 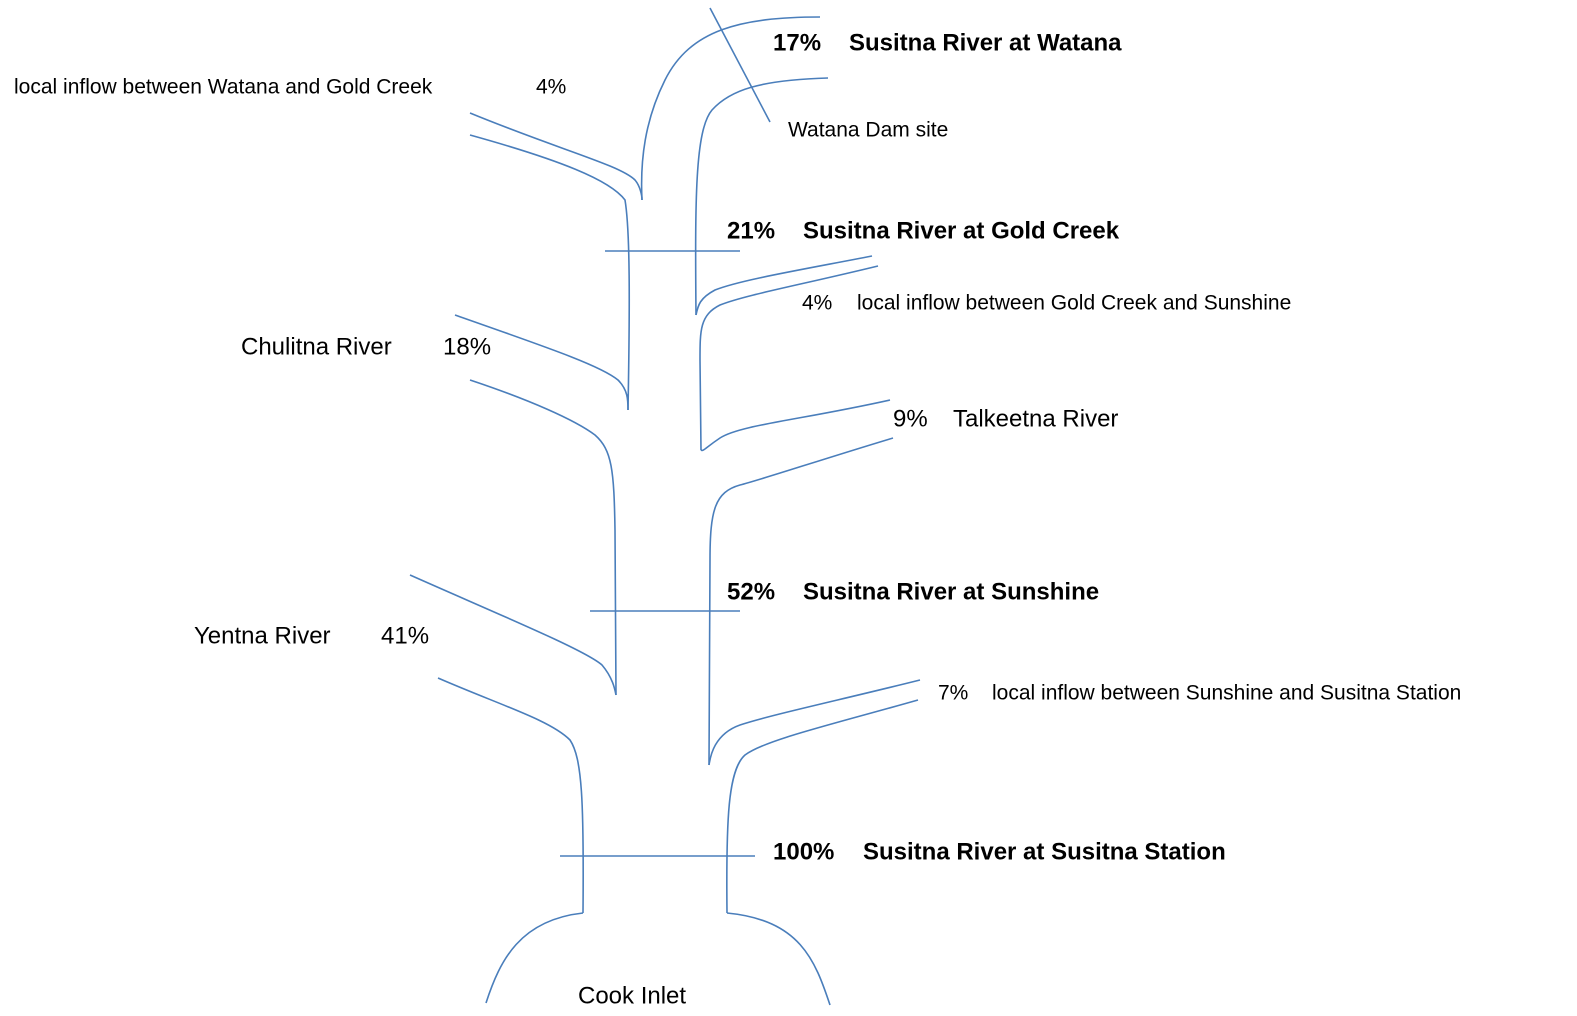 What do you see at coordinates (797, 42) in the screenshot?
I see `gauge-percent: 17%` at bounding box center [797, 42].